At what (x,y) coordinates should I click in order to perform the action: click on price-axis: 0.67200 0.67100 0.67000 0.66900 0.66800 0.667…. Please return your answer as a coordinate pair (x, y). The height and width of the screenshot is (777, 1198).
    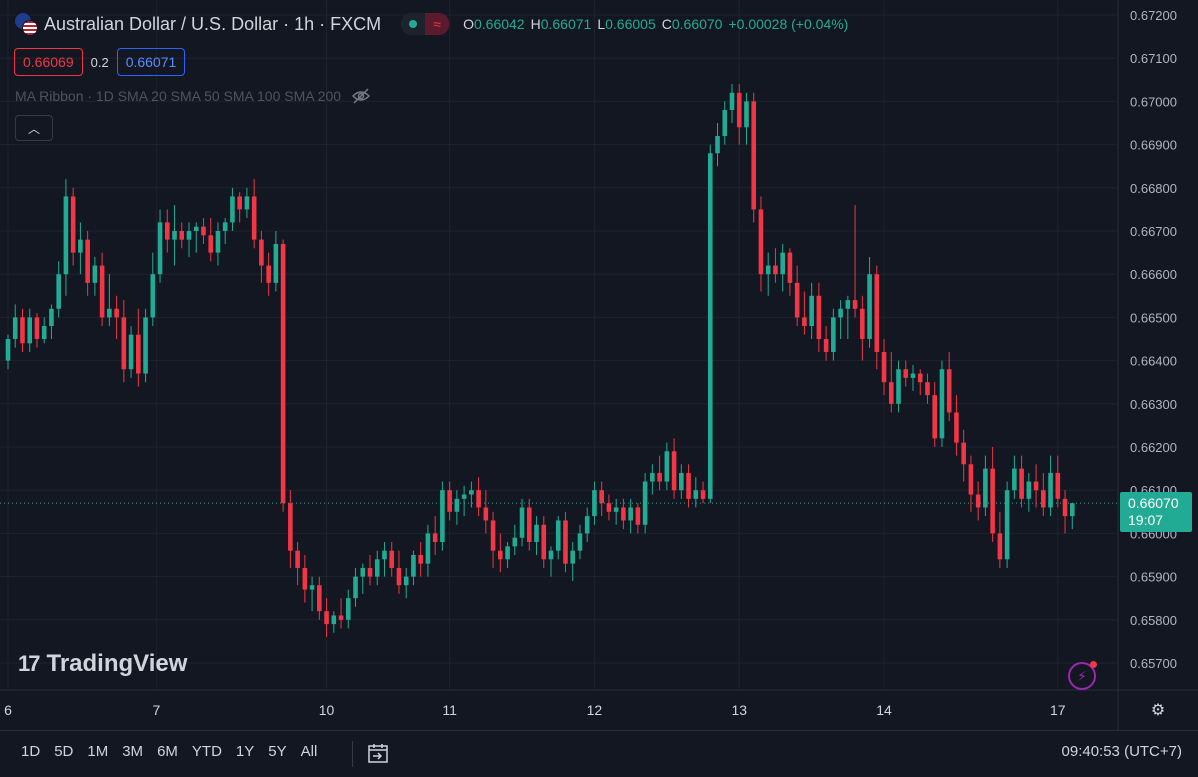
    Looking at the image, I should click on (1153, 339).